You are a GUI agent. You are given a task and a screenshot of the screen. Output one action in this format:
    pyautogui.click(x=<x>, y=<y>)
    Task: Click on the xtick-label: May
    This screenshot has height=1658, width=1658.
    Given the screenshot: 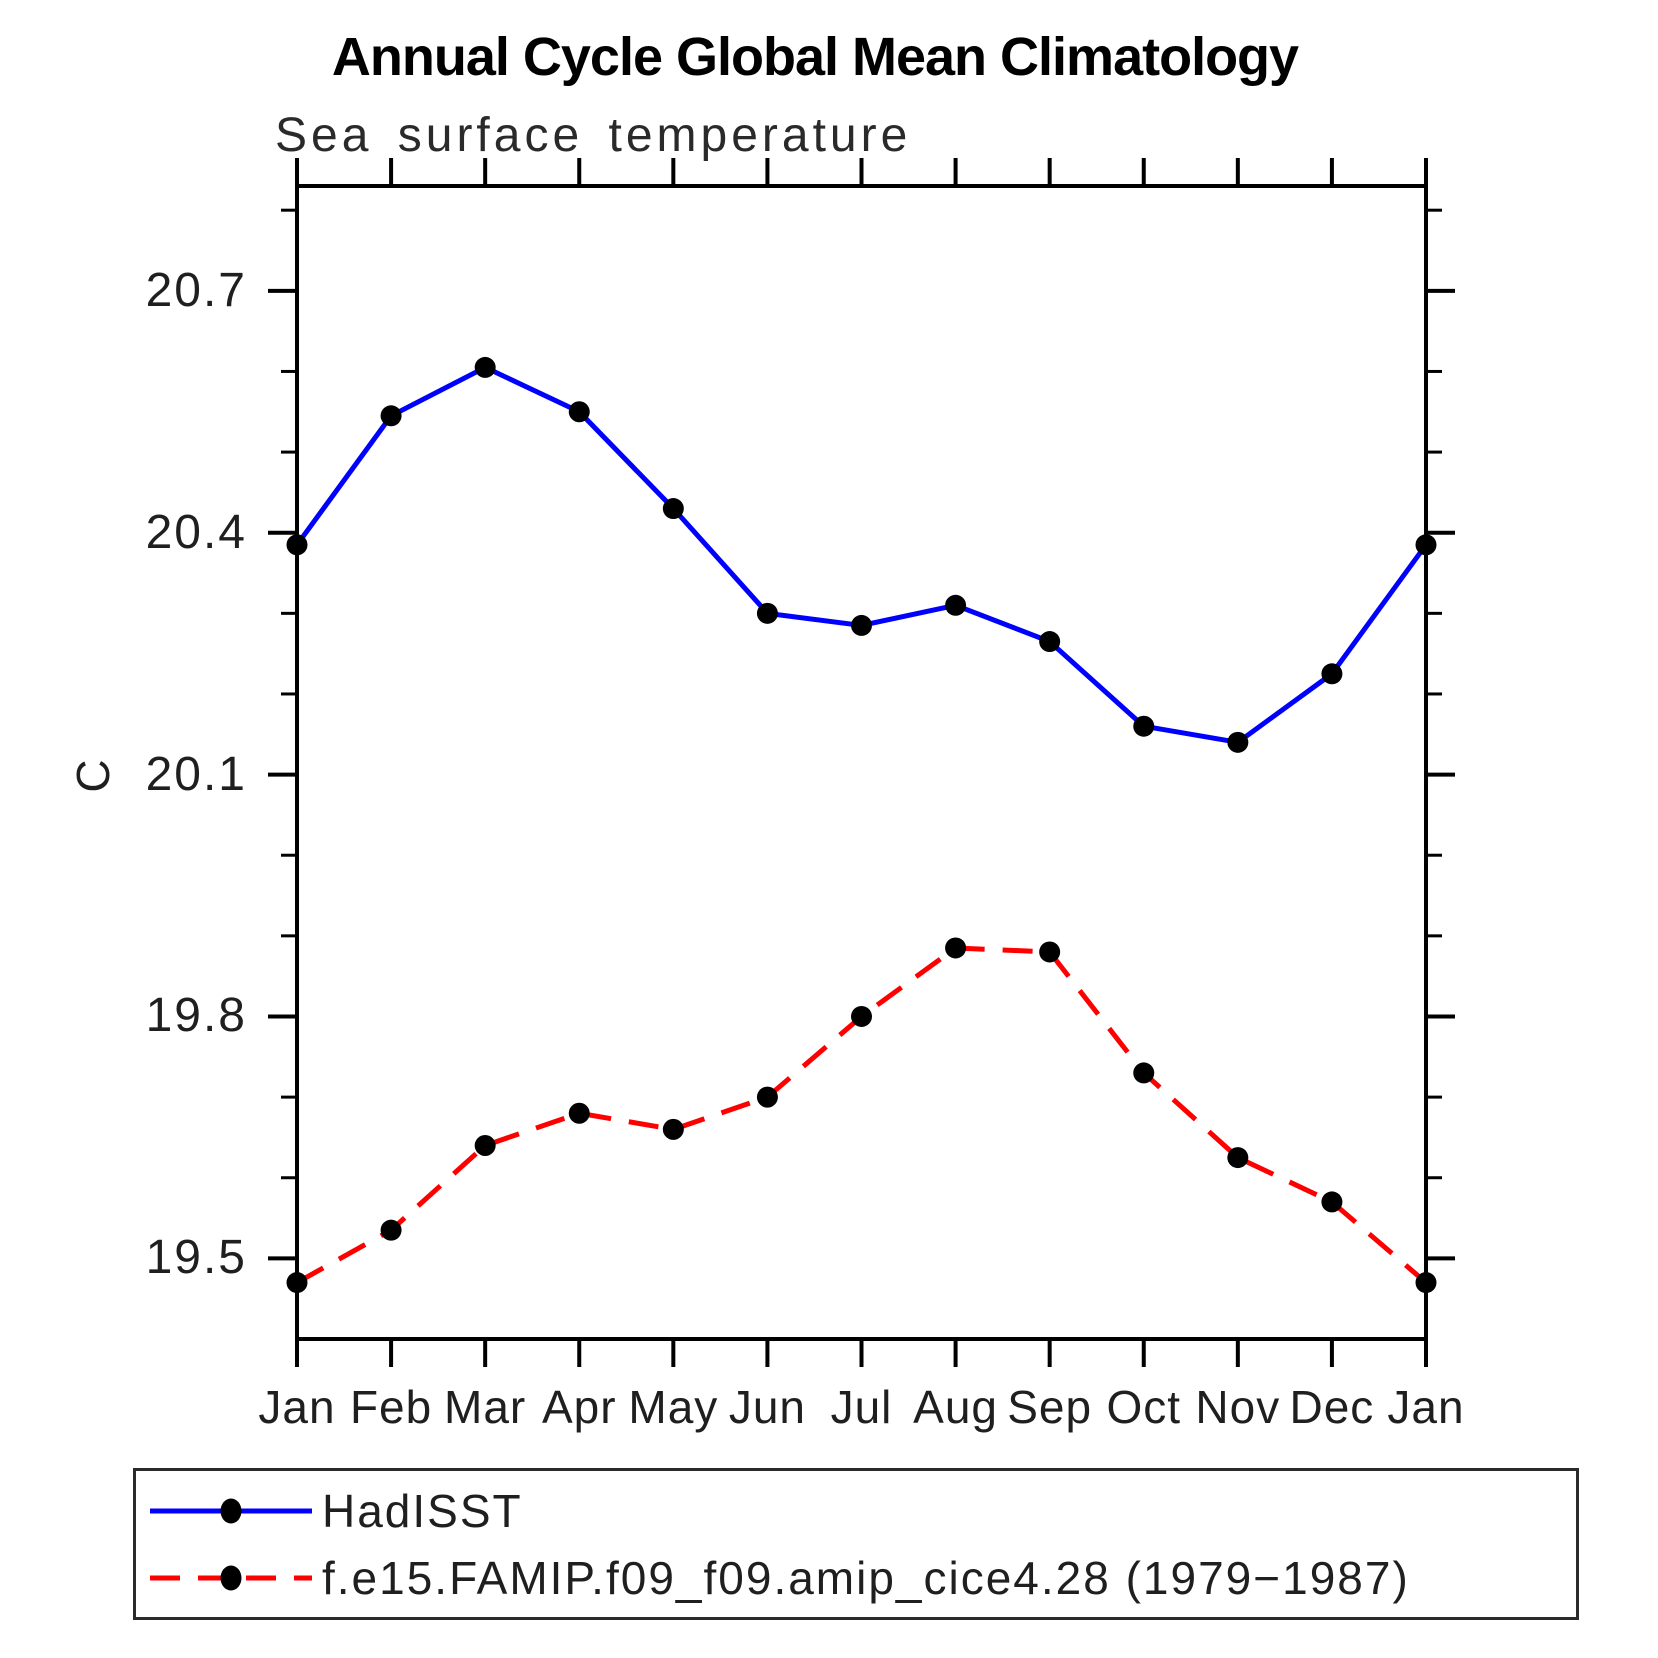 What is the action you would take?
    pyautogui.click(x=673, y=1407)
    